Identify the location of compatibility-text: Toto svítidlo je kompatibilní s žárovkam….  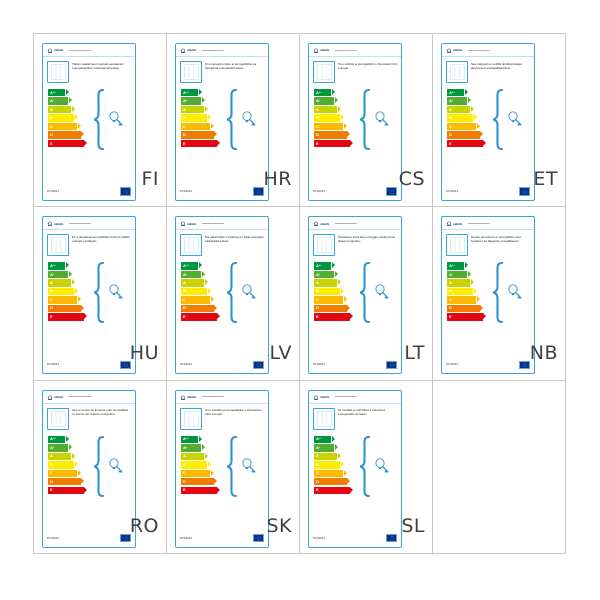
(367, 65).